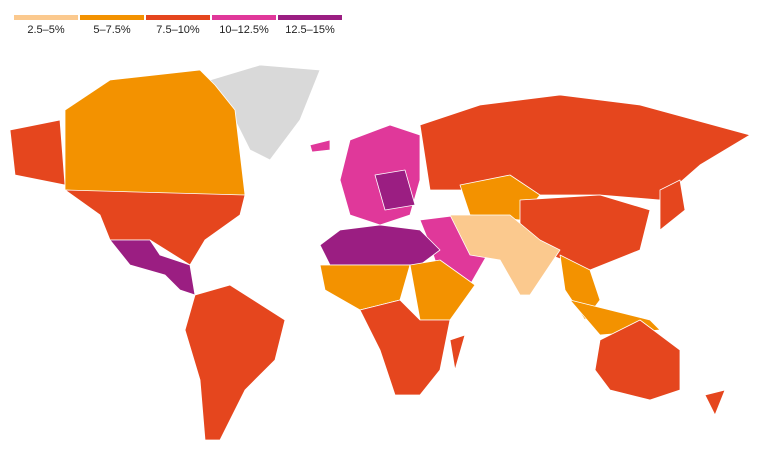 Image resolution: width=762 pixels, height=467 pixels. Describe the element at coordinates (46, 30) in the screenshot. I see `legend-label: 2.5–5%` at that location.